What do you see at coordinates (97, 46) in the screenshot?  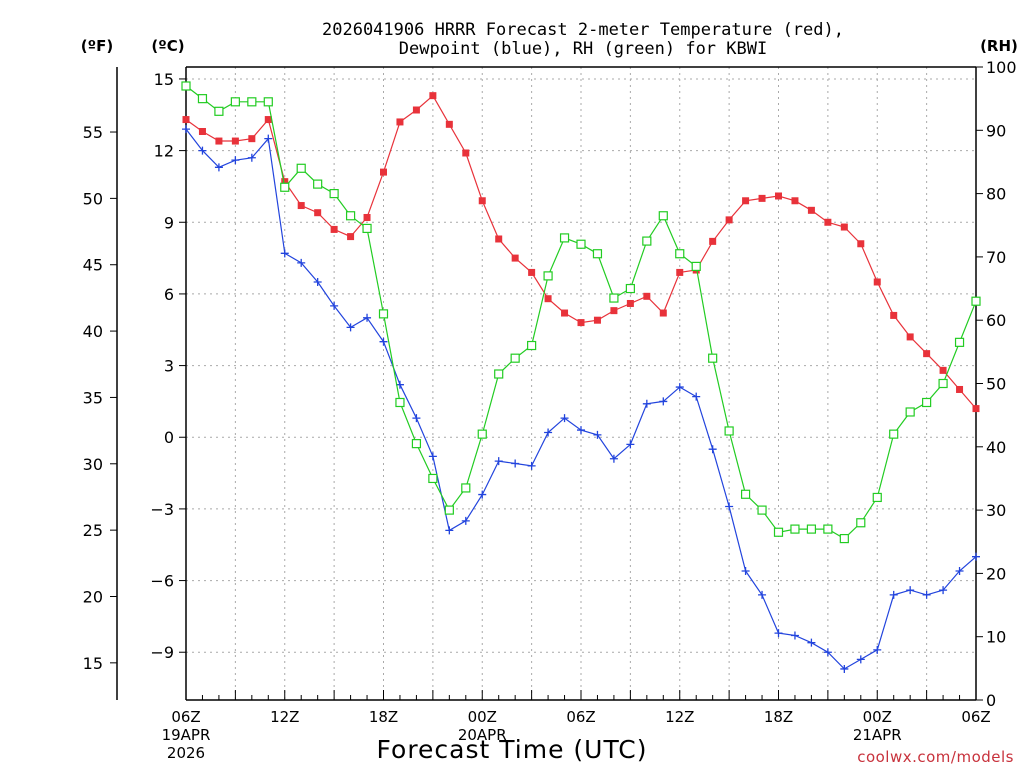 I see `fahrenheit-unit-label: (ºF)` at bounding box center [97, 46].